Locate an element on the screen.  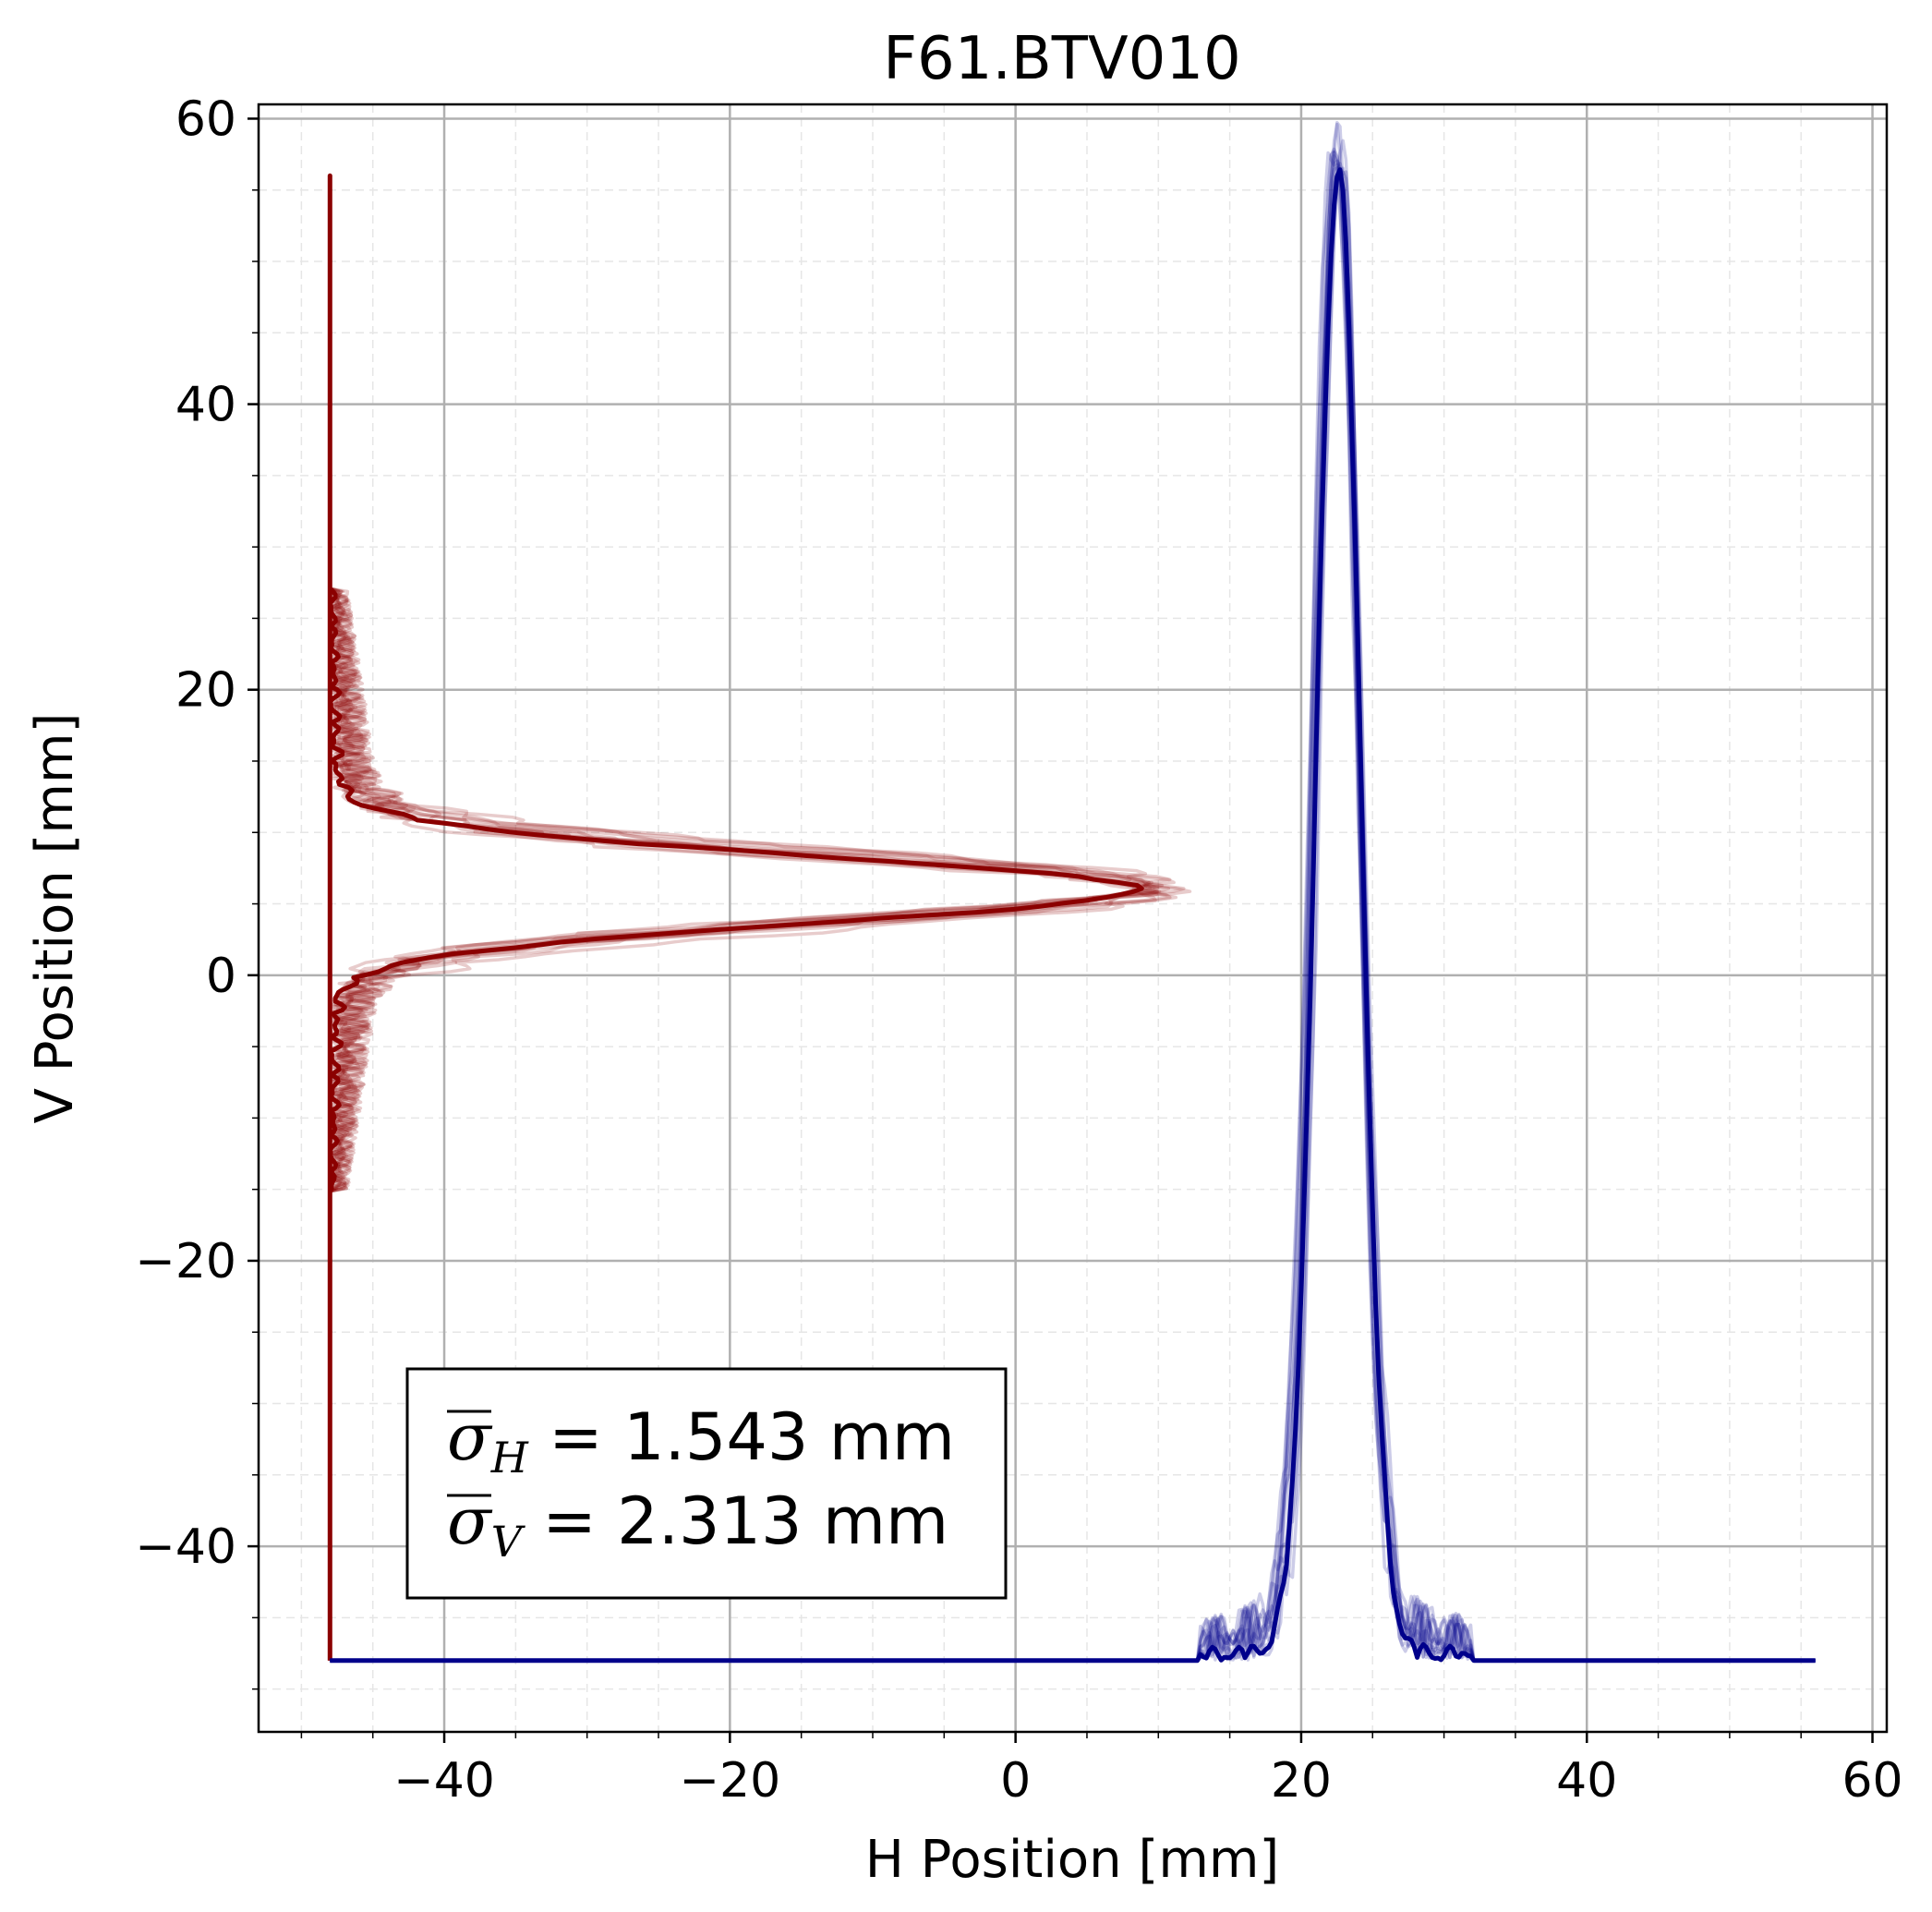
sigma-v-line: σV = 2.313 mm is located at coordinates (698, 1525).